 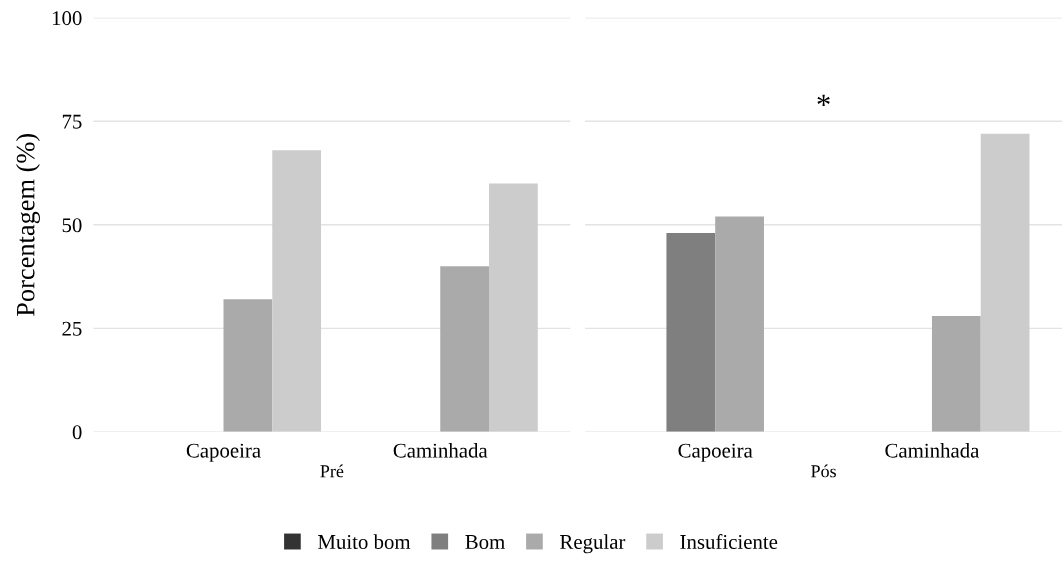 I want to click on legend-label: Insuficiente, so click(x=729, y=541).